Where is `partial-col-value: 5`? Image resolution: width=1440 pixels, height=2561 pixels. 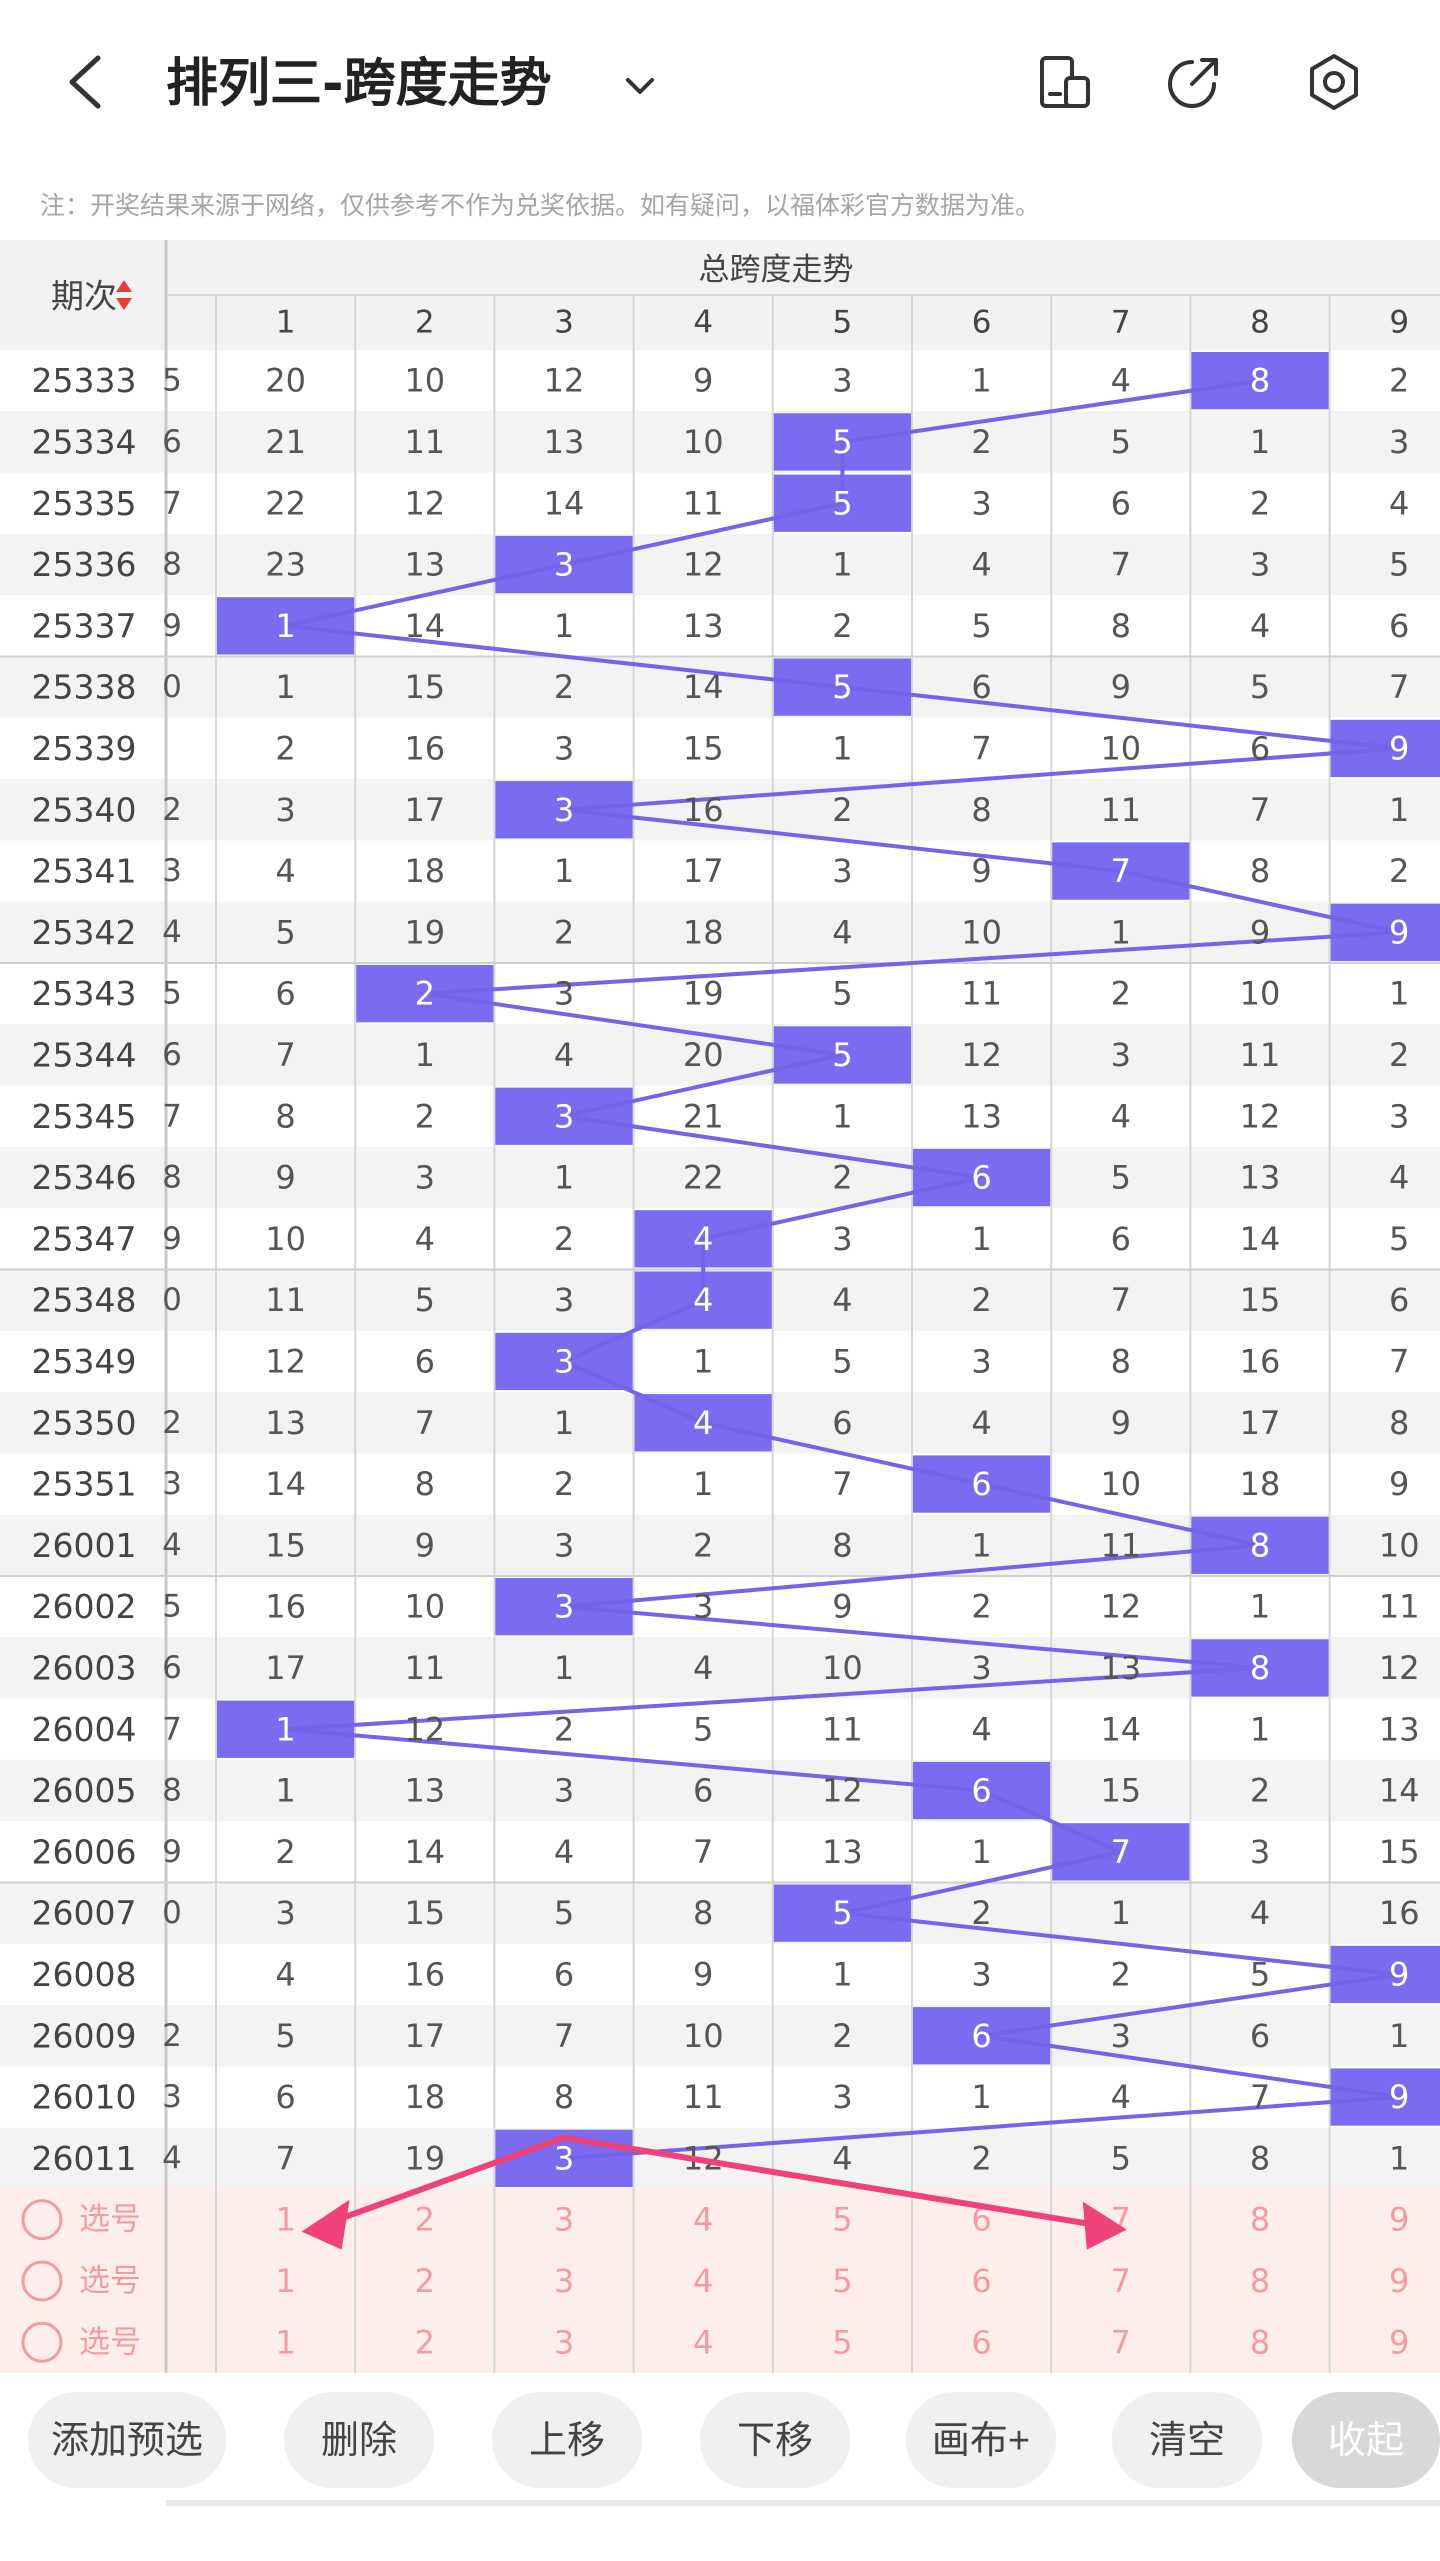
partial-col-value: 5 is located at coordinates (172, 381).